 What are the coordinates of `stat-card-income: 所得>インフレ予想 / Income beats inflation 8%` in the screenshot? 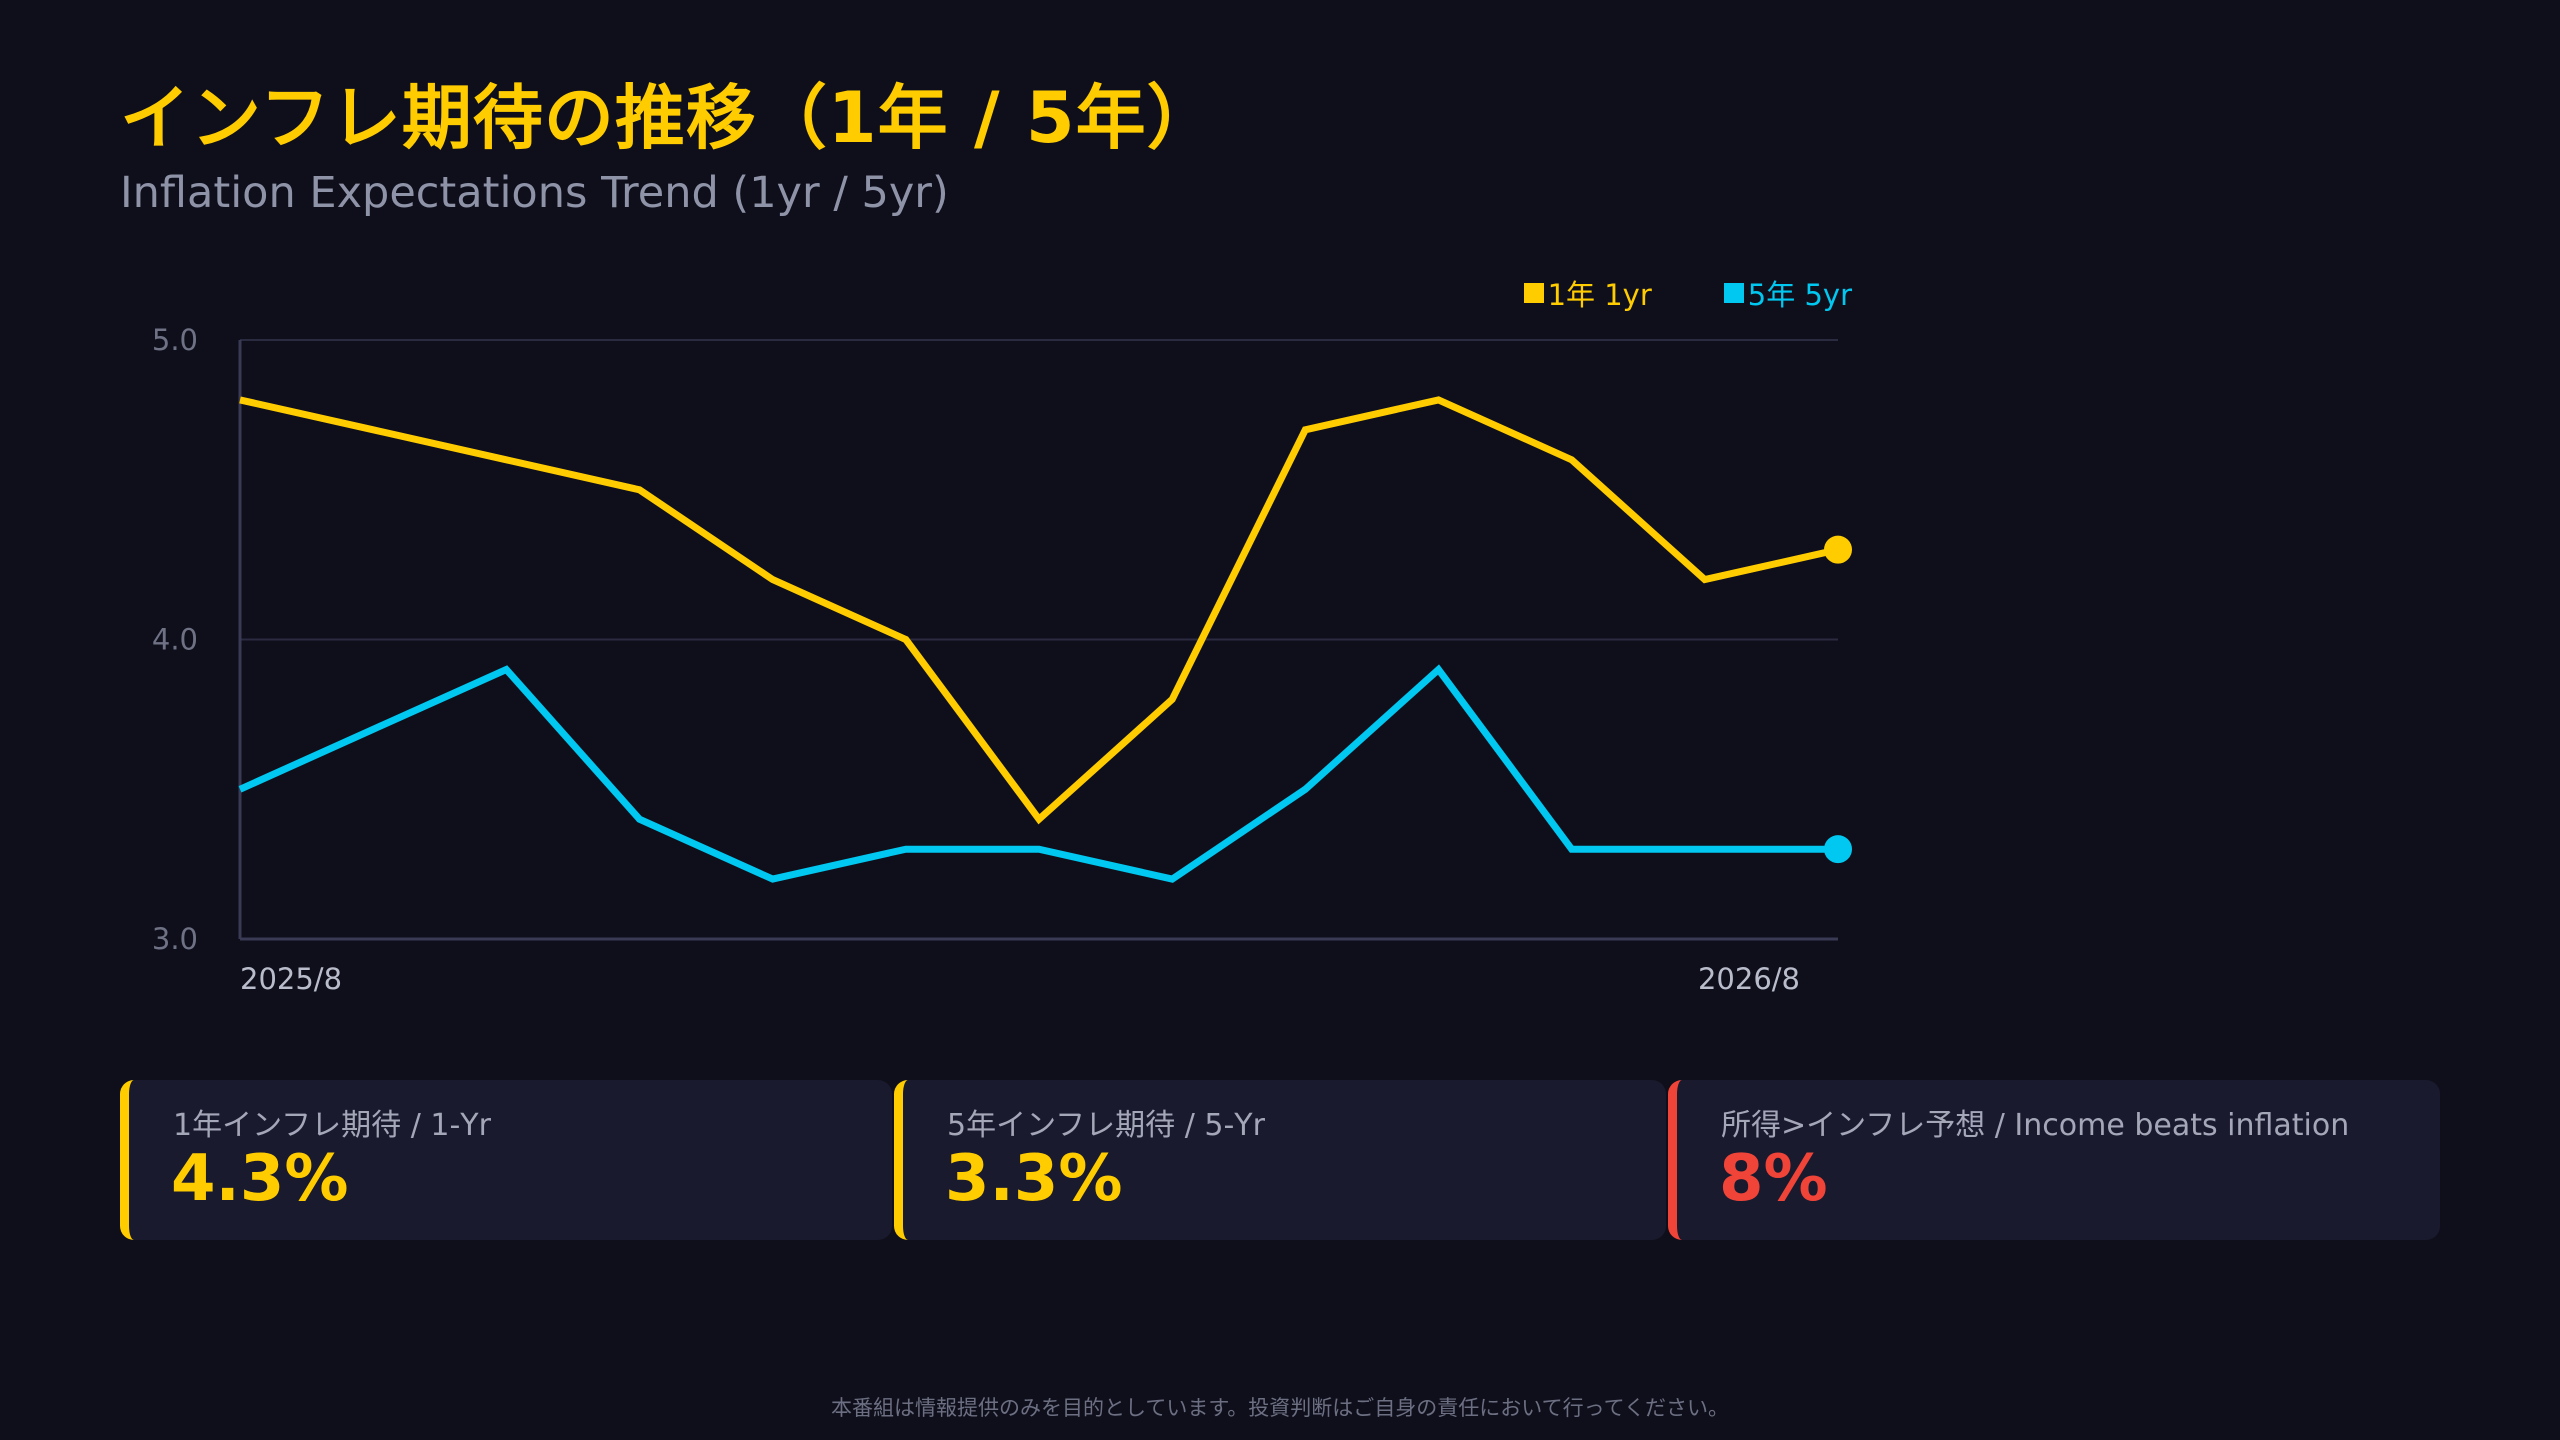 It's located at (2054, 1160).